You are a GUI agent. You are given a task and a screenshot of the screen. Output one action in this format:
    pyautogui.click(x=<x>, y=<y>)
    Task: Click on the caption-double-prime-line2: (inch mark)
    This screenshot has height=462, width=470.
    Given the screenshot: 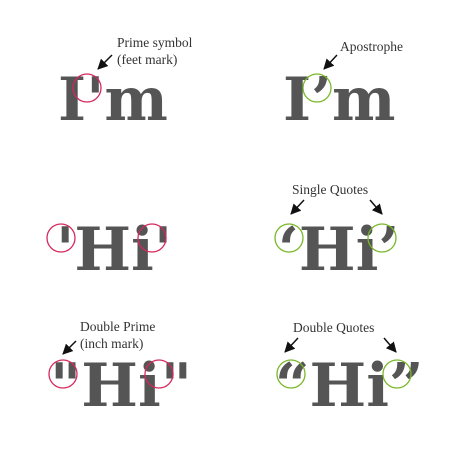 What is the action you would take?
    pyautogui.click(x=112, y=343)
    